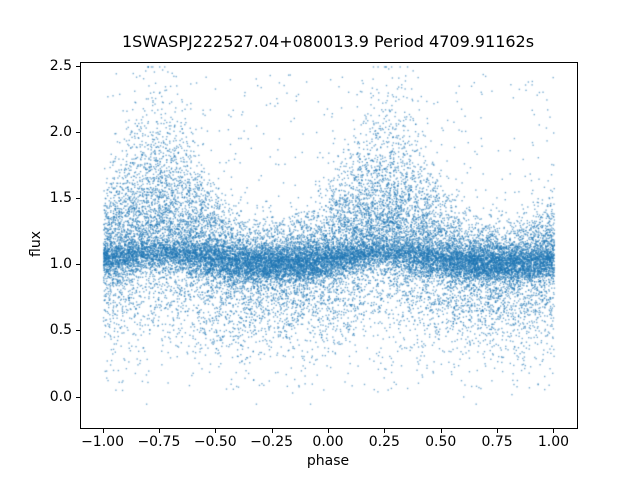 The image size is (640, 480). I want to click on x-axis-label: phase, so click(328, 461).